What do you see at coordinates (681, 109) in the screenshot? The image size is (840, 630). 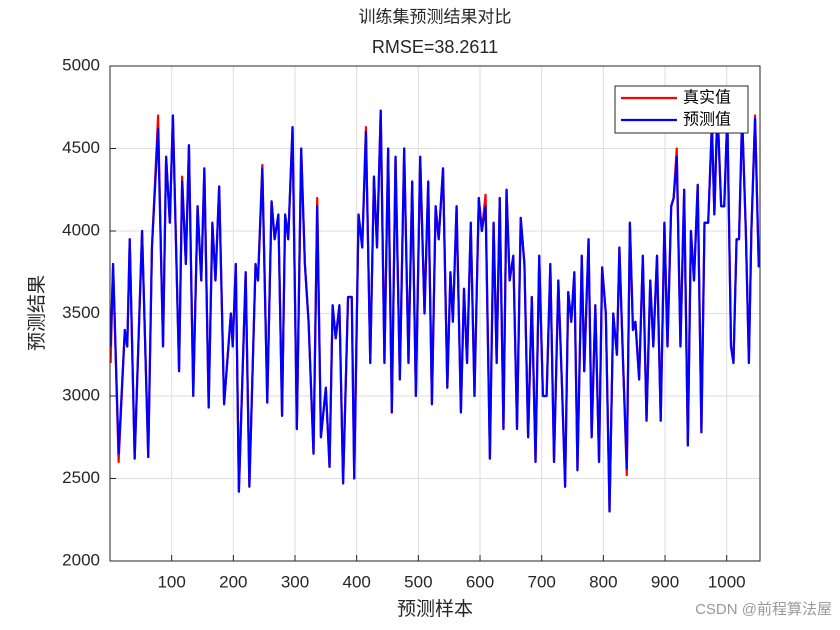 I see `legend-box` at bounding box center [681, 109].